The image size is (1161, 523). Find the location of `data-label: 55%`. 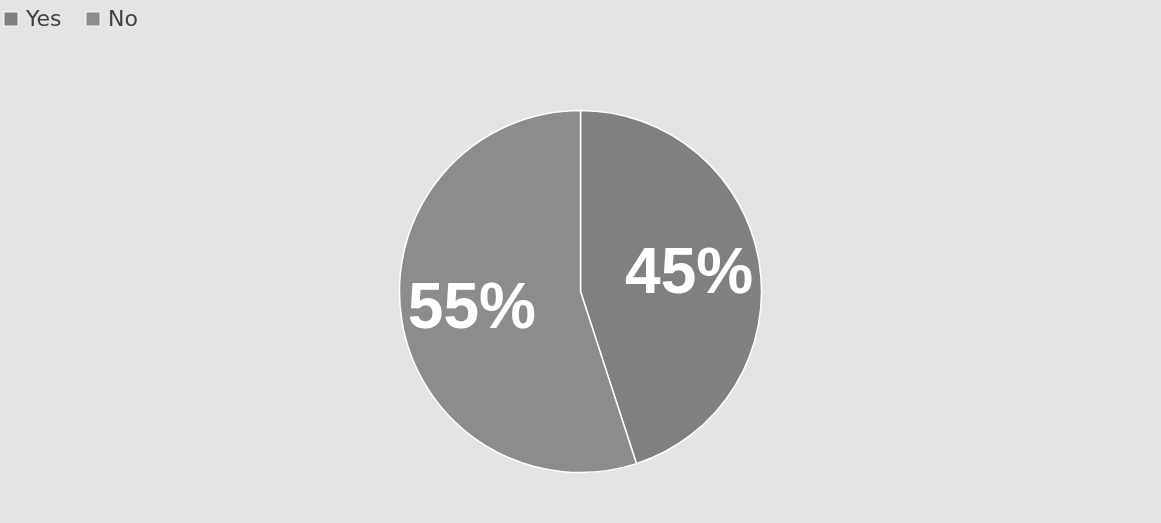

data-label: 55% is located at coordinates (471, 305).